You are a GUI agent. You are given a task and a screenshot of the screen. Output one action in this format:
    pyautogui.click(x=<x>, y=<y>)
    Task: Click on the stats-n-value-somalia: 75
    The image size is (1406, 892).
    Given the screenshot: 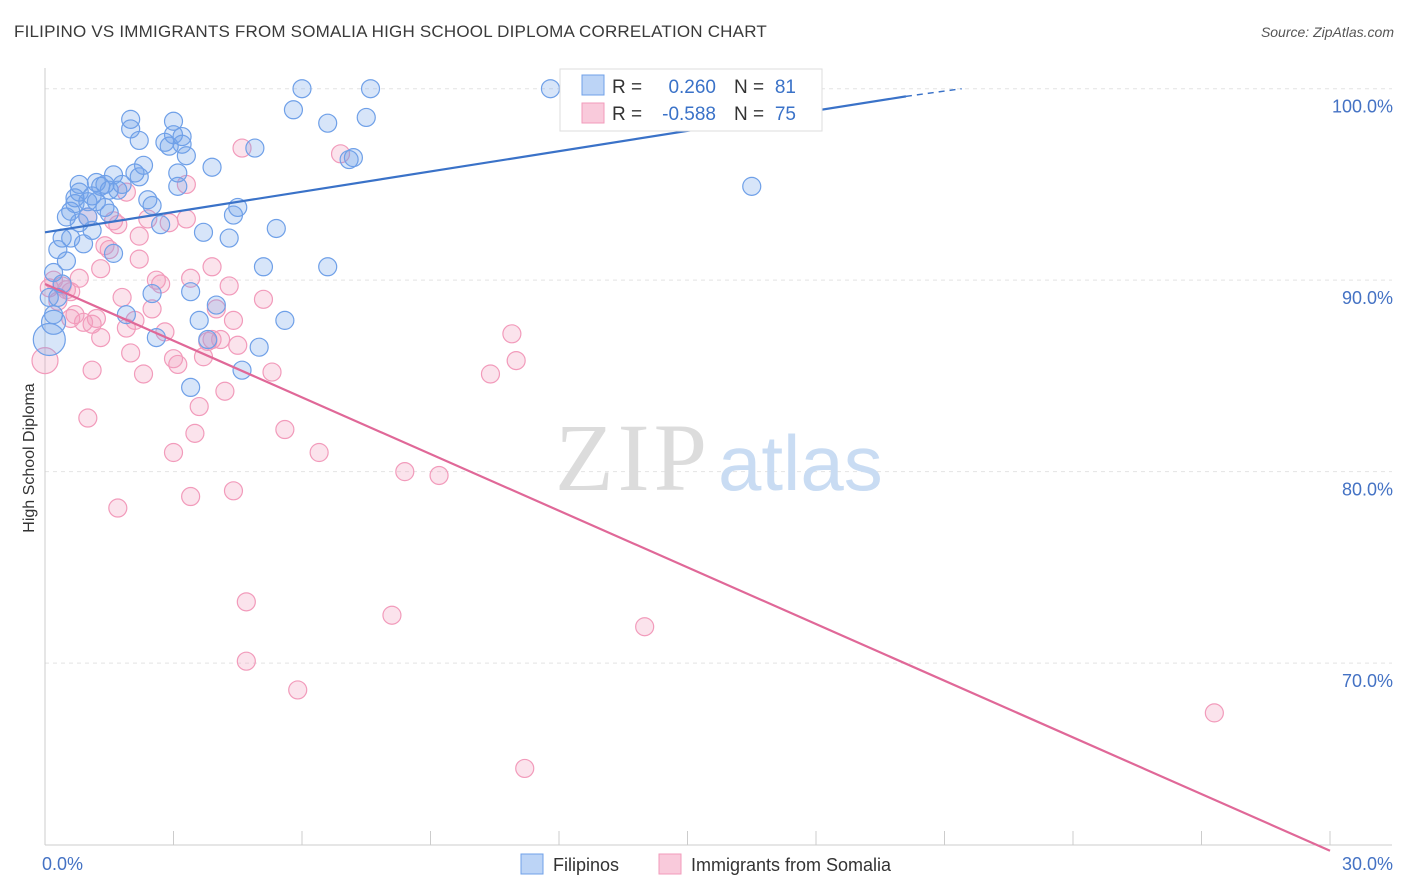 What is the action you would take?
    pyautogui.click(x=785, y=114)
    